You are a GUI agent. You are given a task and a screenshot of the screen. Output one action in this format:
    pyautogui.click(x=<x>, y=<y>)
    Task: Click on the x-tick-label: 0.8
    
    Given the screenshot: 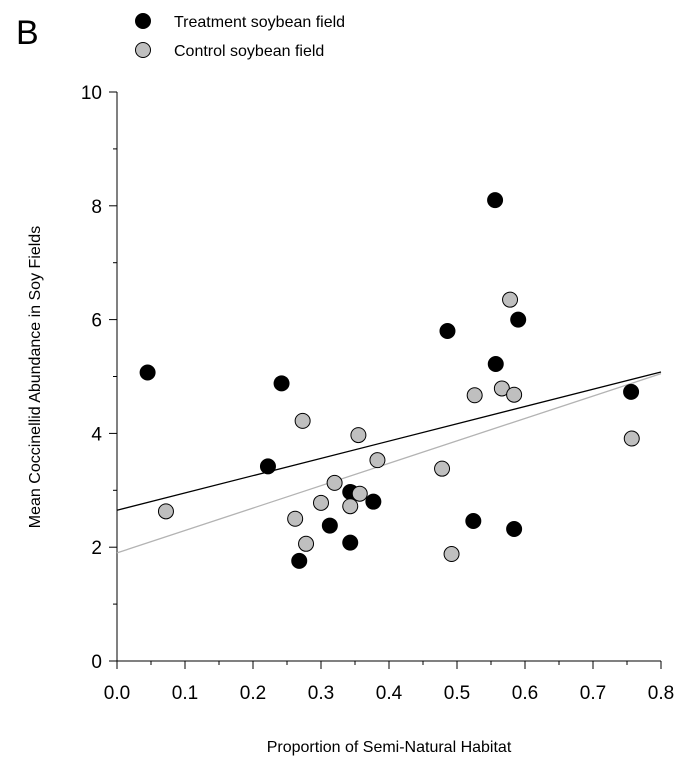 What is the action you would take?
    pyautogui.click(x=661, y=693)
    